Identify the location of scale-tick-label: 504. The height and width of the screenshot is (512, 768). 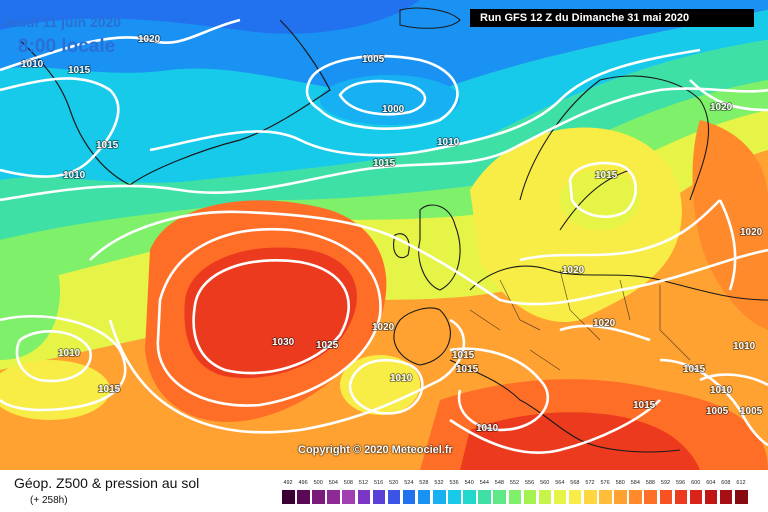
(333, 483).